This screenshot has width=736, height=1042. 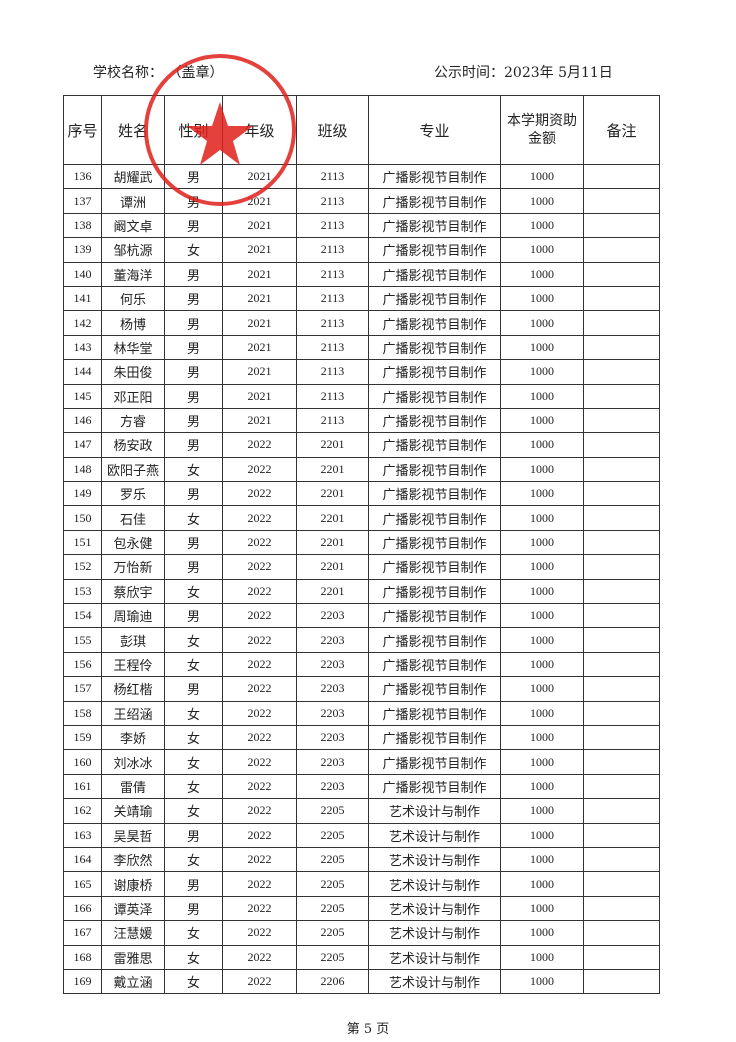 What do you see at coordinates (82, 884) in the screenshot?
I see `row-index: 165` at bounding box center [82, 884].